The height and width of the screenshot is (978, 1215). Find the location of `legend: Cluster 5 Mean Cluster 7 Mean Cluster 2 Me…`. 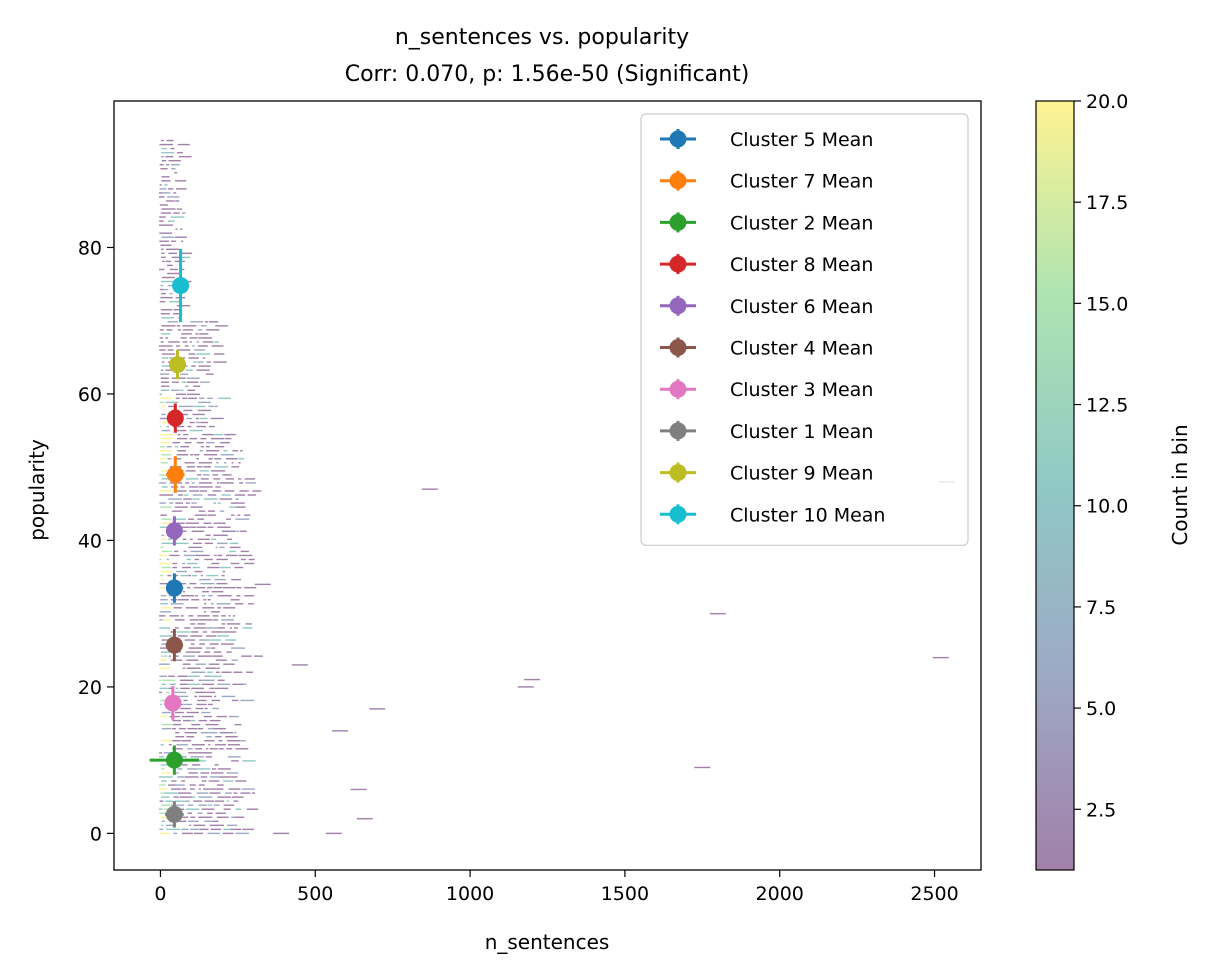

legend: Cluster 5 Mean Cluster 7 Mean Cluster 2 Me… is located at coordinates (804, 329).